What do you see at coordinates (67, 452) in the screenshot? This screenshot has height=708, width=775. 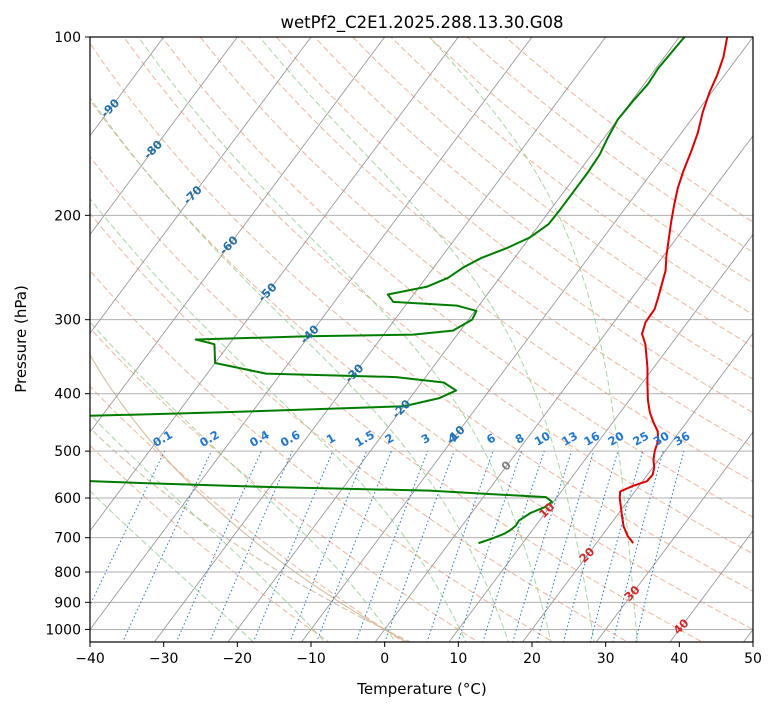 I see `y-tick-label: 500` at bounding box center [67, 452].